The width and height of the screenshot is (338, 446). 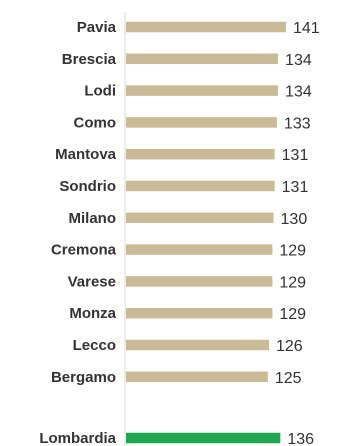 What do you see at coordinates (202, 59) in the screenshot?
I see `bar-brescia` at bounding box center [202, 59].